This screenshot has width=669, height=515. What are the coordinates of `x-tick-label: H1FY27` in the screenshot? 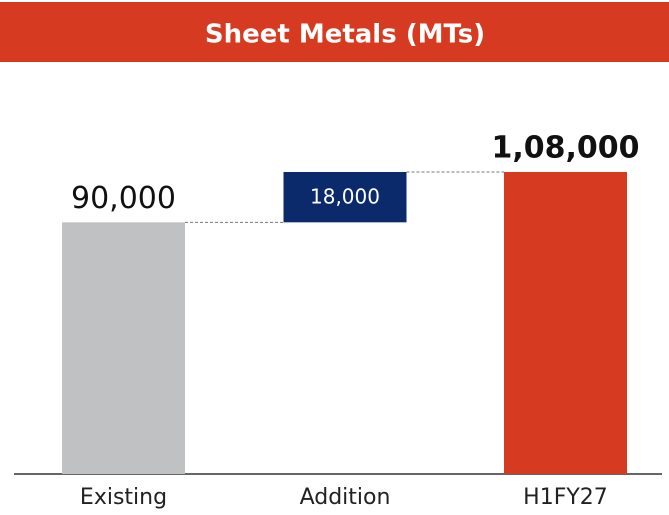 It's located at (565, 497).